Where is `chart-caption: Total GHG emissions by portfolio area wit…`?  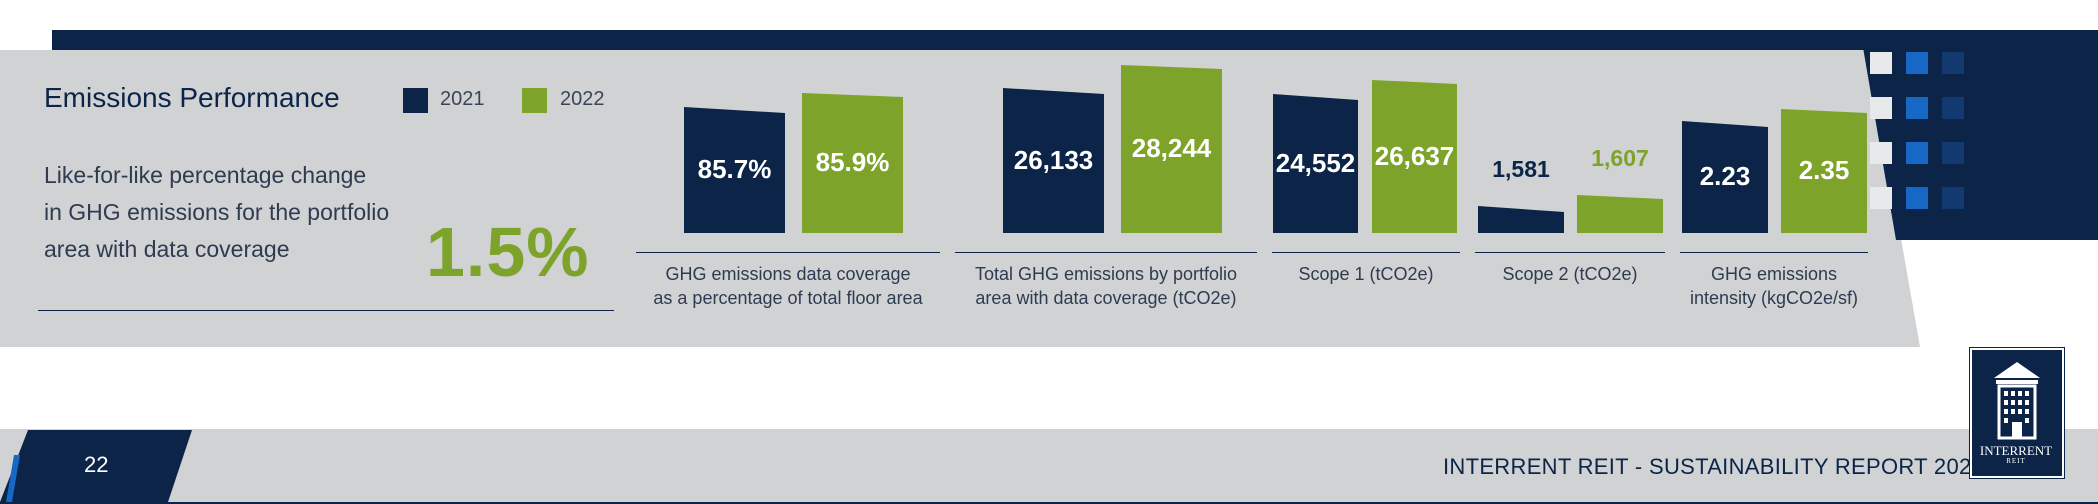 chart-caption: Total GHG emissions by portfolio area wit… is located at coordinates (1106, 286).